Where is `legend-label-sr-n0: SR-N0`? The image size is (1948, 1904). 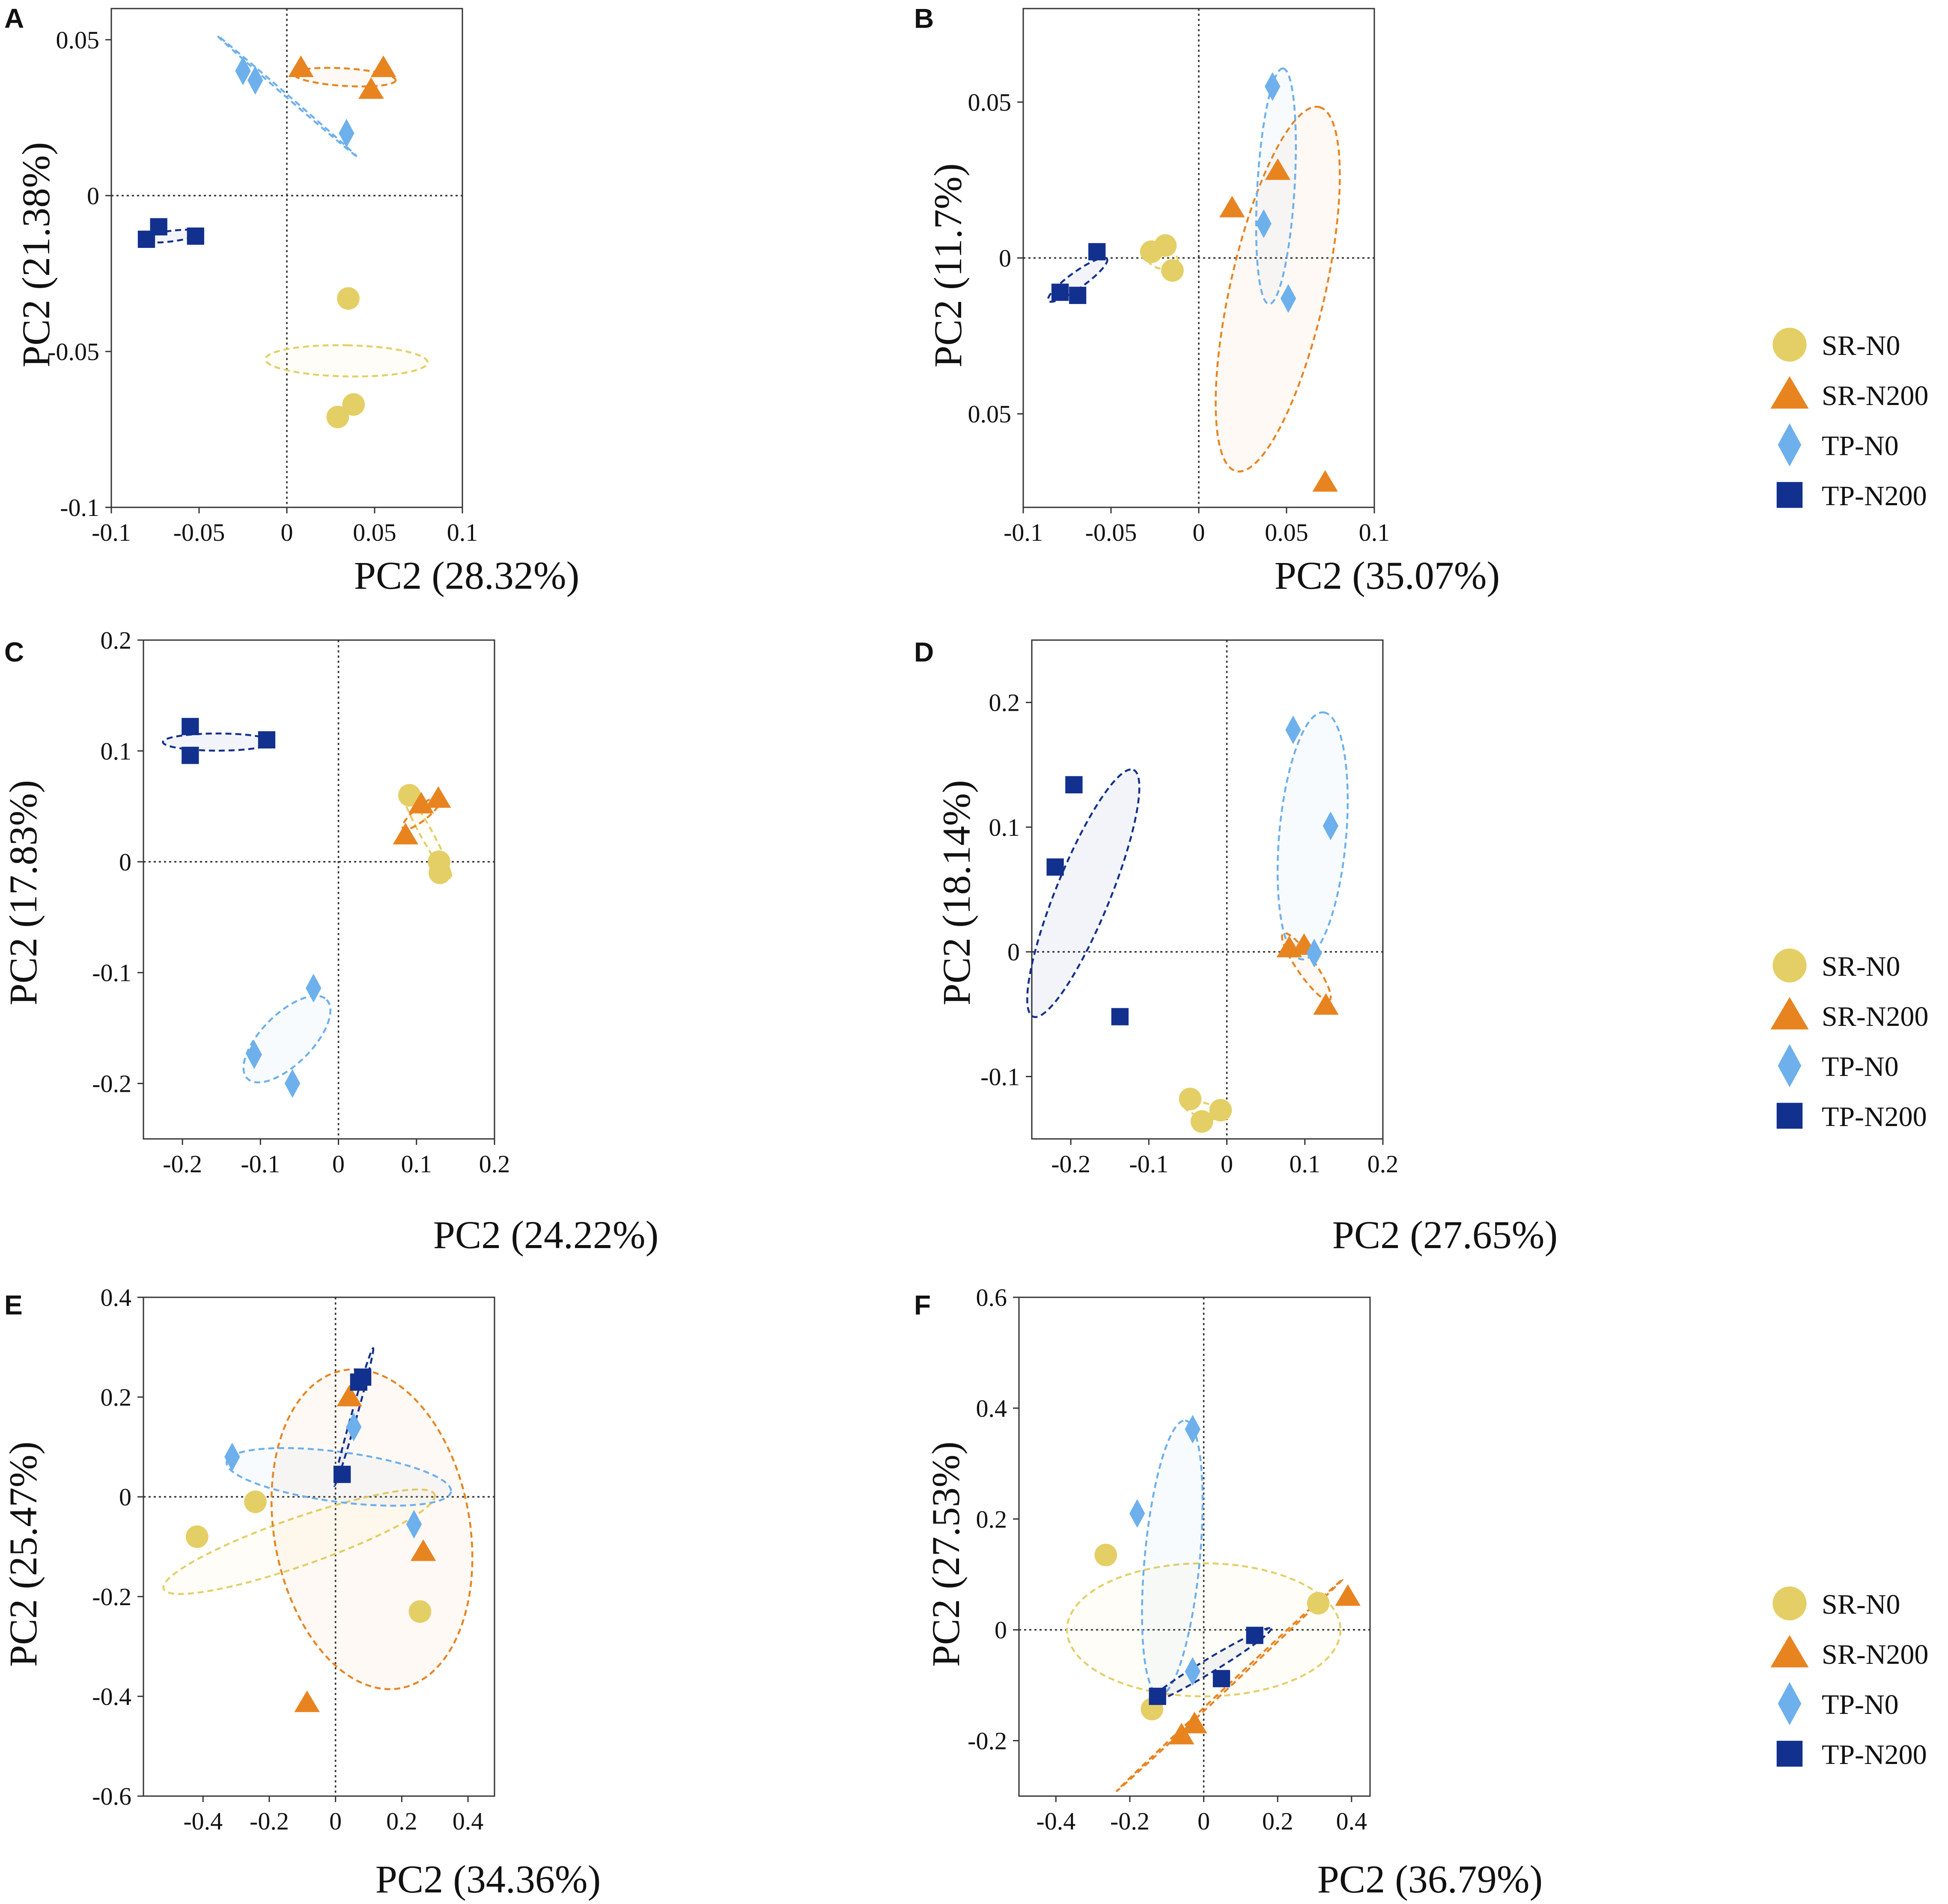
legend-label-sr-n0: SR-N0 is located at coordinates (1861, 966).